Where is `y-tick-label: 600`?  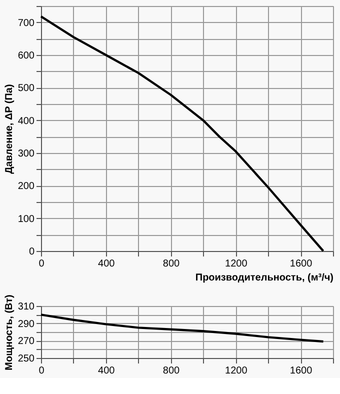 y-tick-label: 600 is located at coordinates (26, 56).